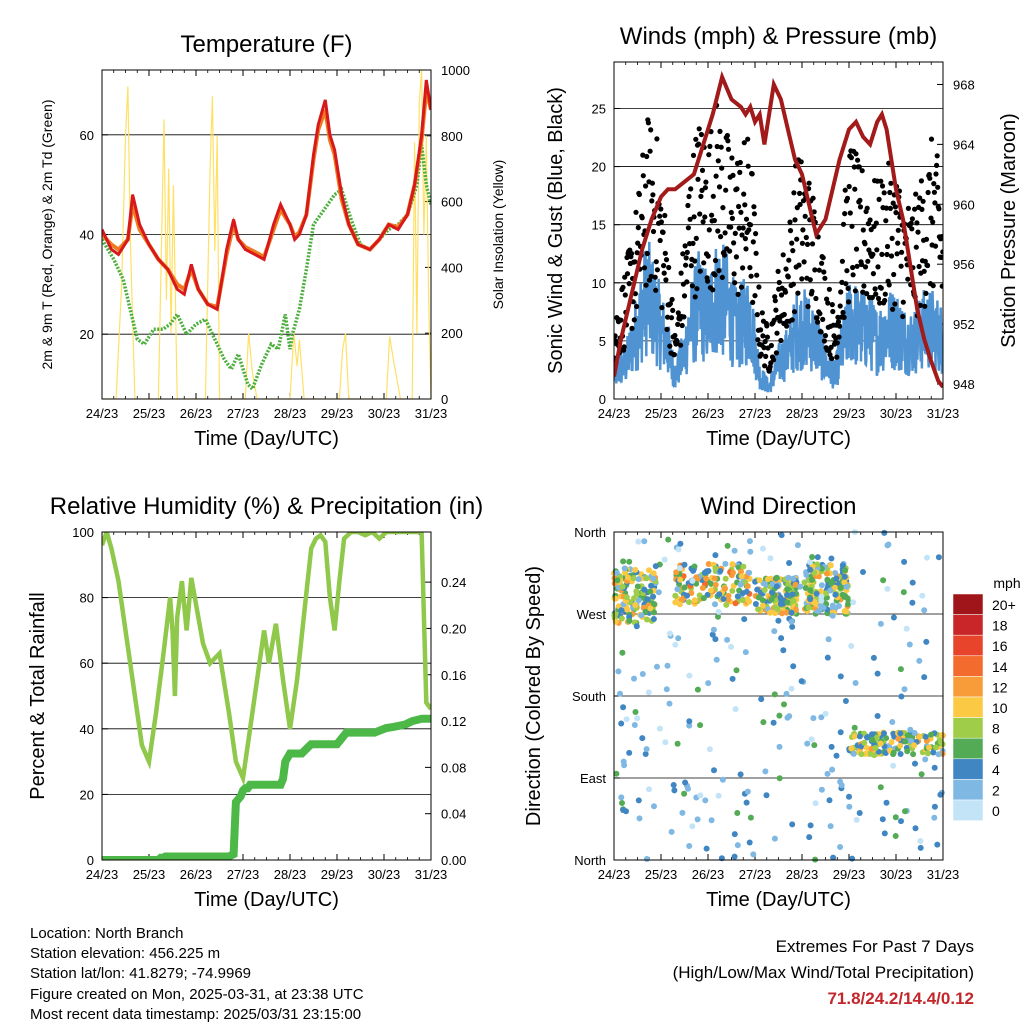 Image resolution: width=1024 pixels, height=1025 pixels. I want to click on pressure-series-line, so click(778, 229).